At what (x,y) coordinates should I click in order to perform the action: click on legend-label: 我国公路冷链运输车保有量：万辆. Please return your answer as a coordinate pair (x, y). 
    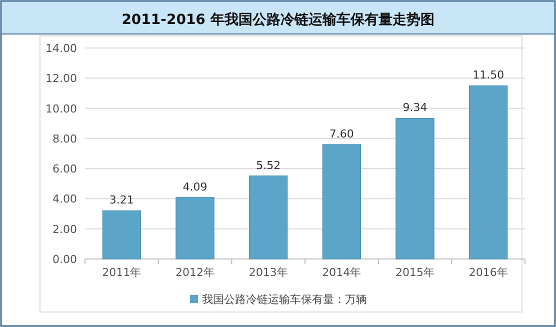
    Looking at the image, I should click on (284, 299).